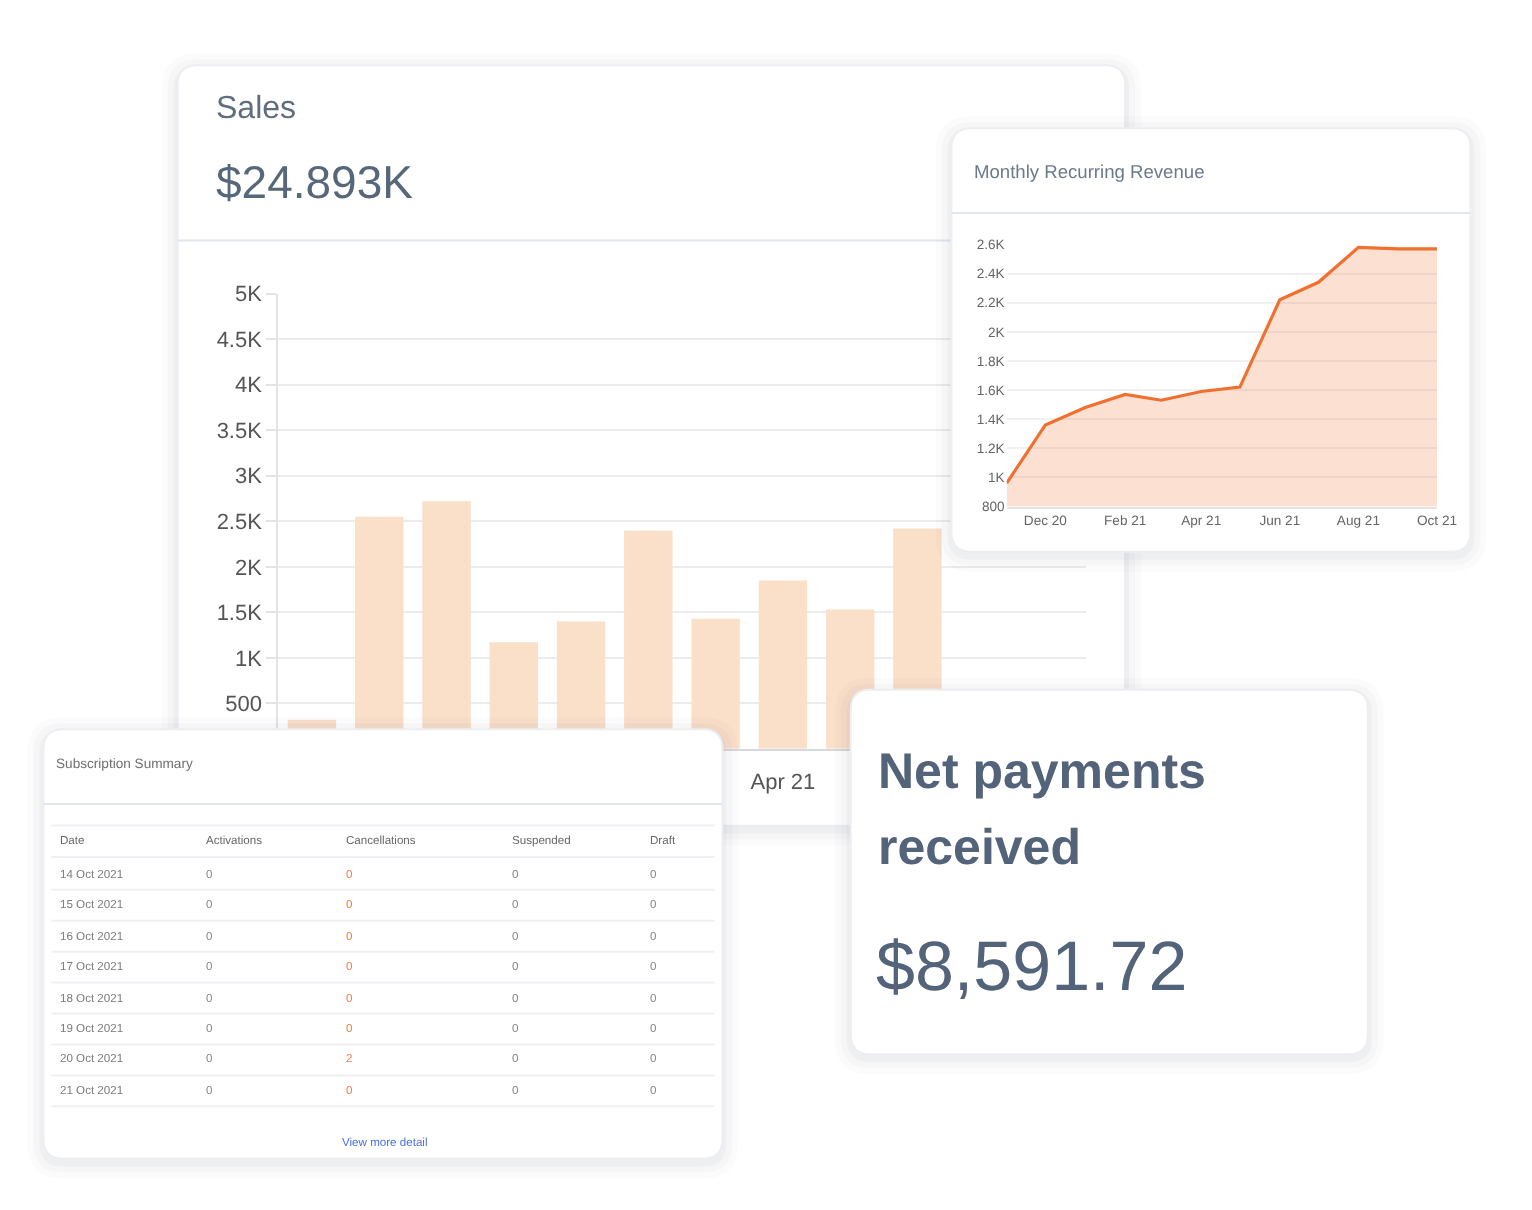 This screenshot has width=1532, height=1210. I want to click on y-tick-label: 4K, so click(249, 386).